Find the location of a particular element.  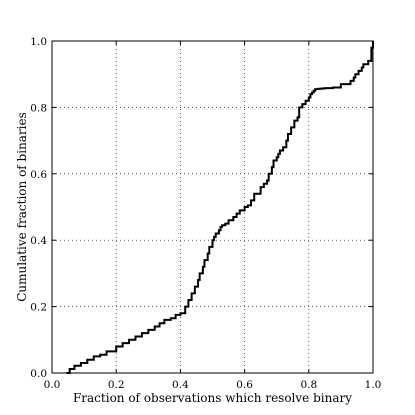

x-tick-label: 0.6 is located at coordinates (244, 385).